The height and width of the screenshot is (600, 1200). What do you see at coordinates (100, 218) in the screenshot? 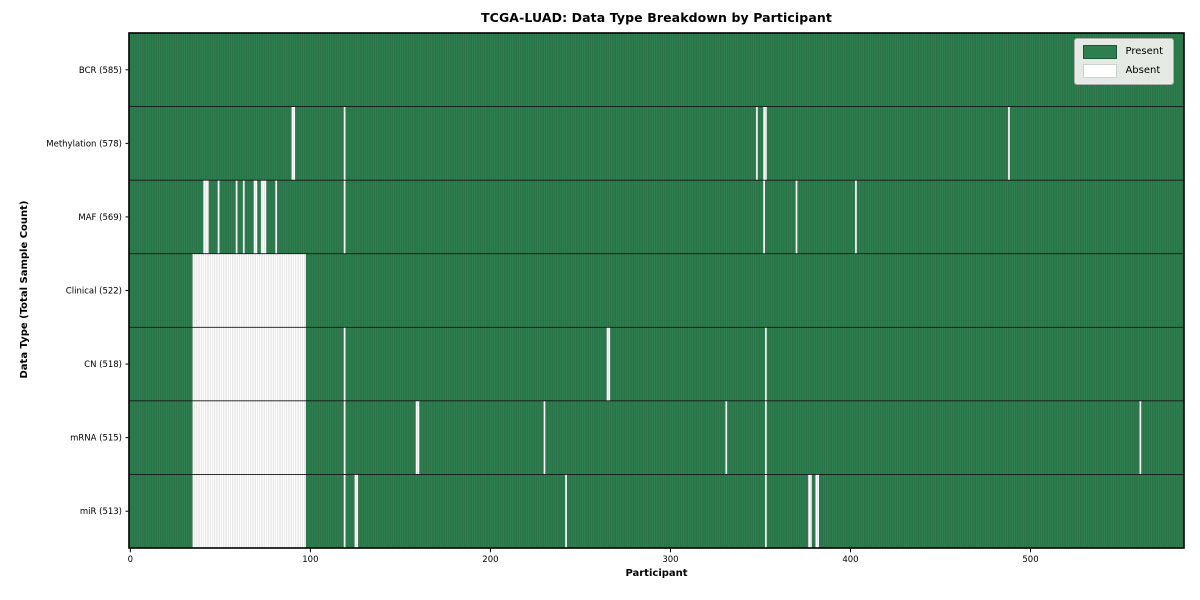
I see `y-tick-label: MAF (569)` at bounding box center [100, 218].